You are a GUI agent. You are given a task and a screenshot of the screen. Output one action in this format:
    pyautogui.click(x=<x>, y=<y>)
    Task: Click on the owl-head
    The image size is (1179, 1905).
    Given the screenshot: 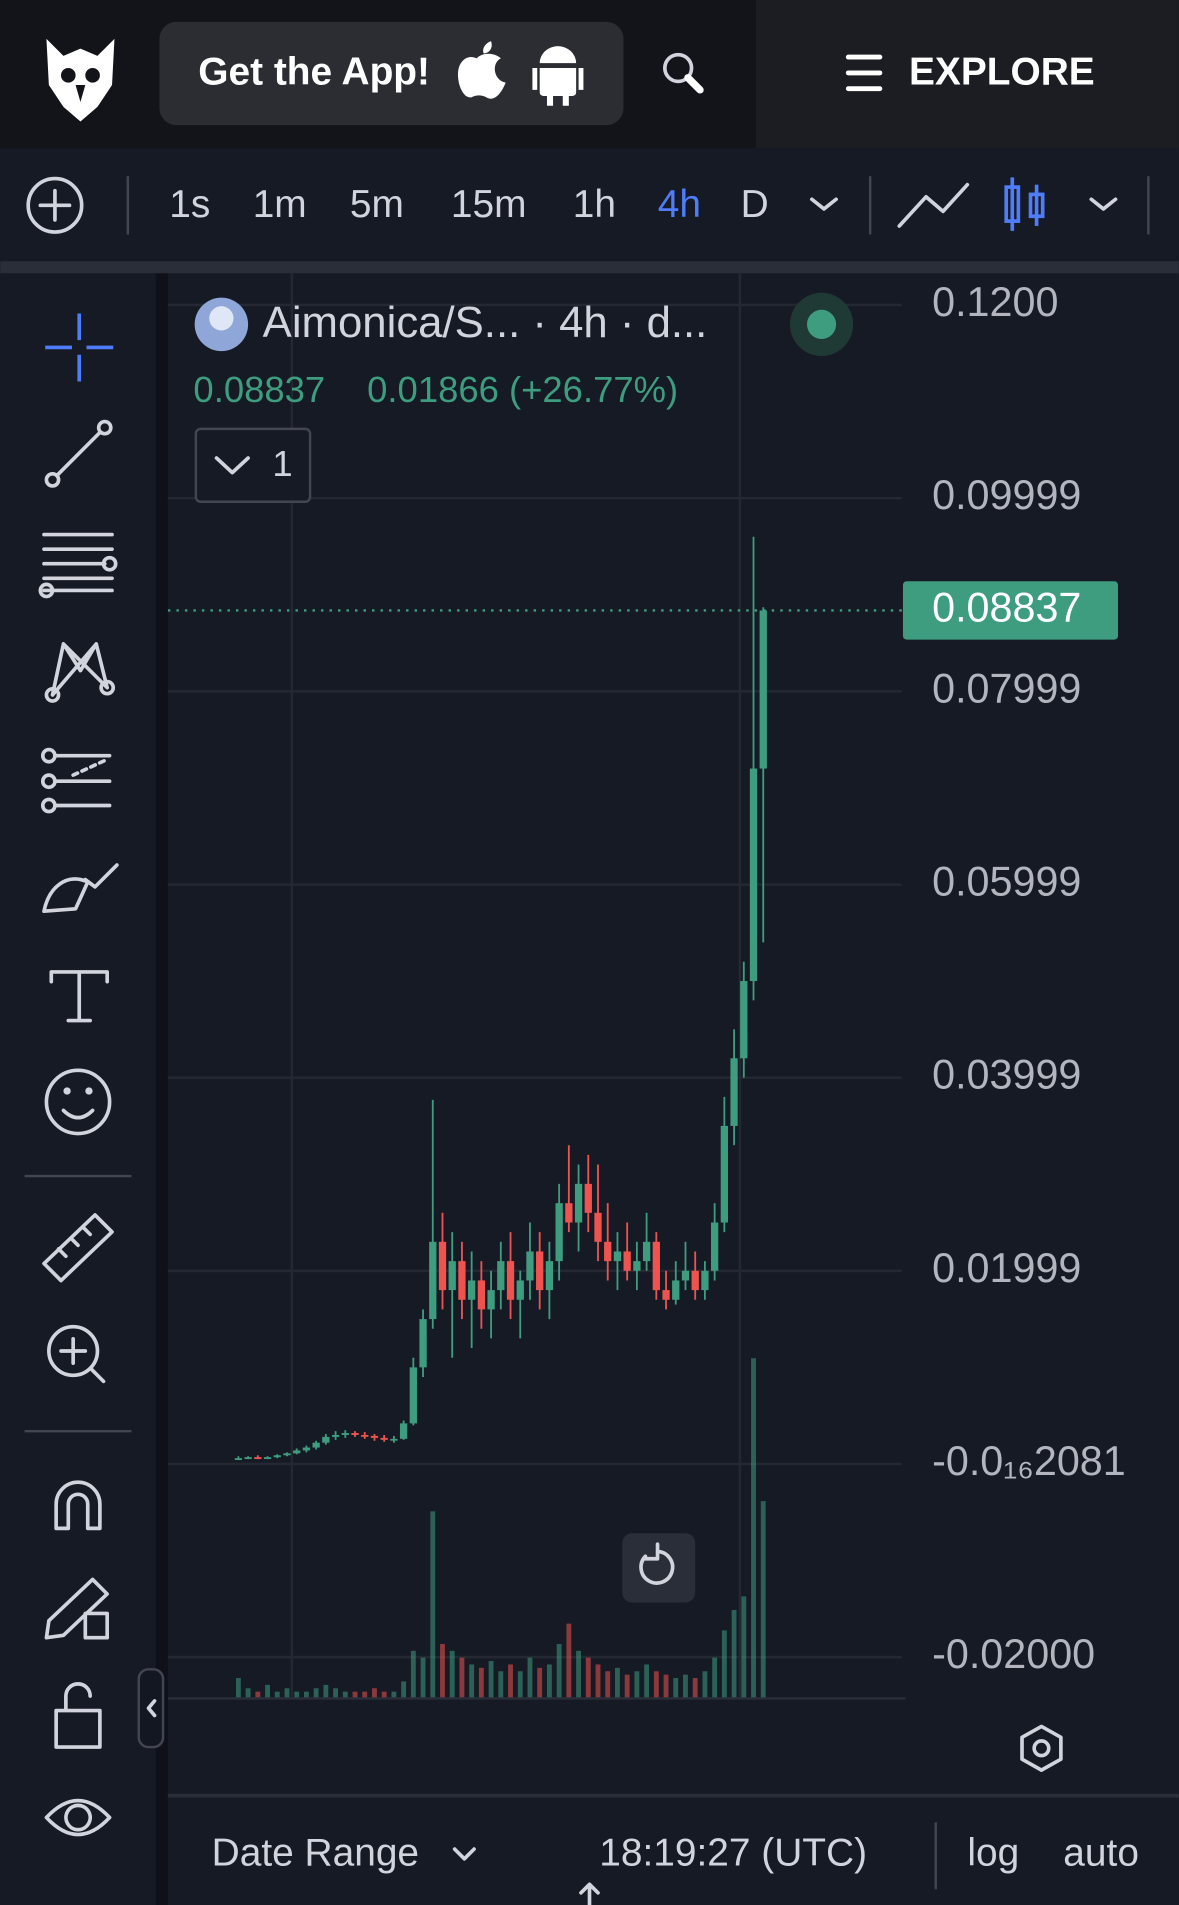 What is the action you would take?
    pyautogui.click(x=80, y=80)
    